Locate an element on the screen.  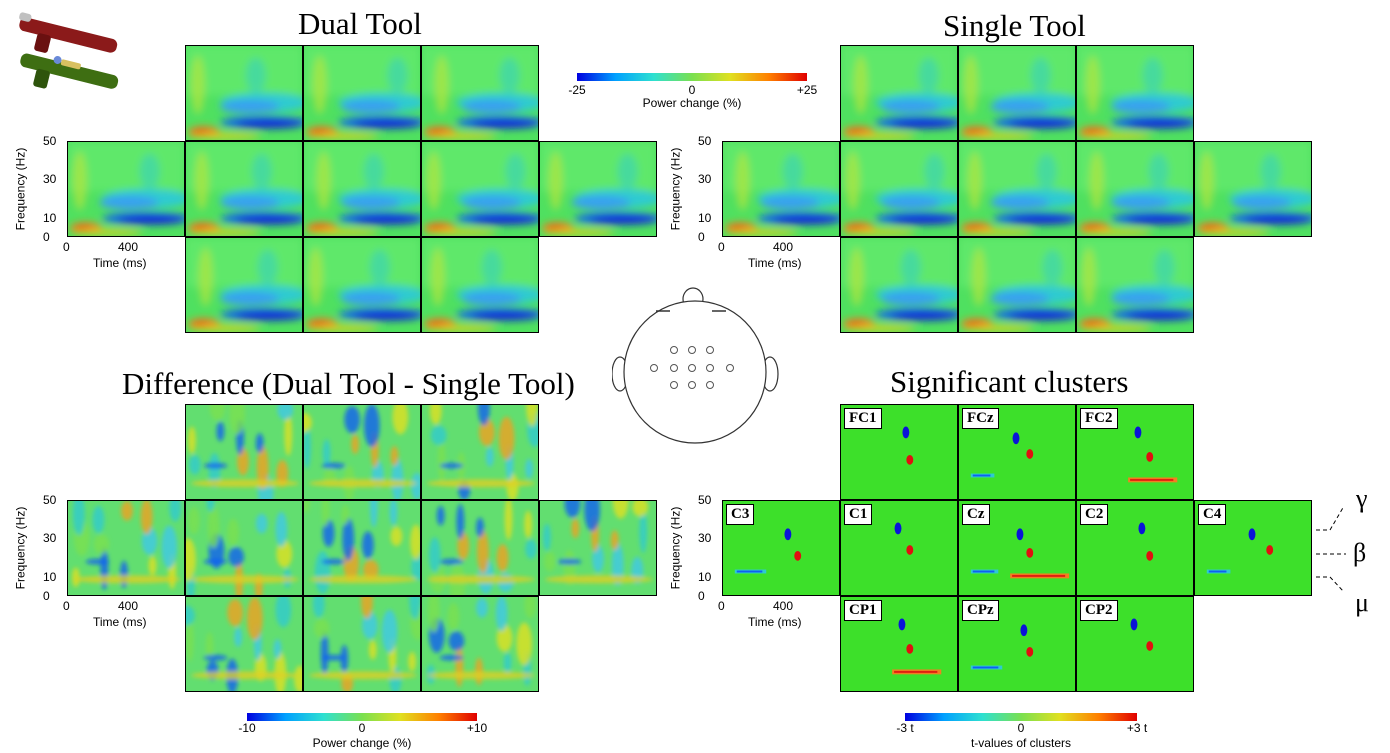
difference-title: Difference (Dual Tool - Single Tool) is located at coordinates (348, 383).